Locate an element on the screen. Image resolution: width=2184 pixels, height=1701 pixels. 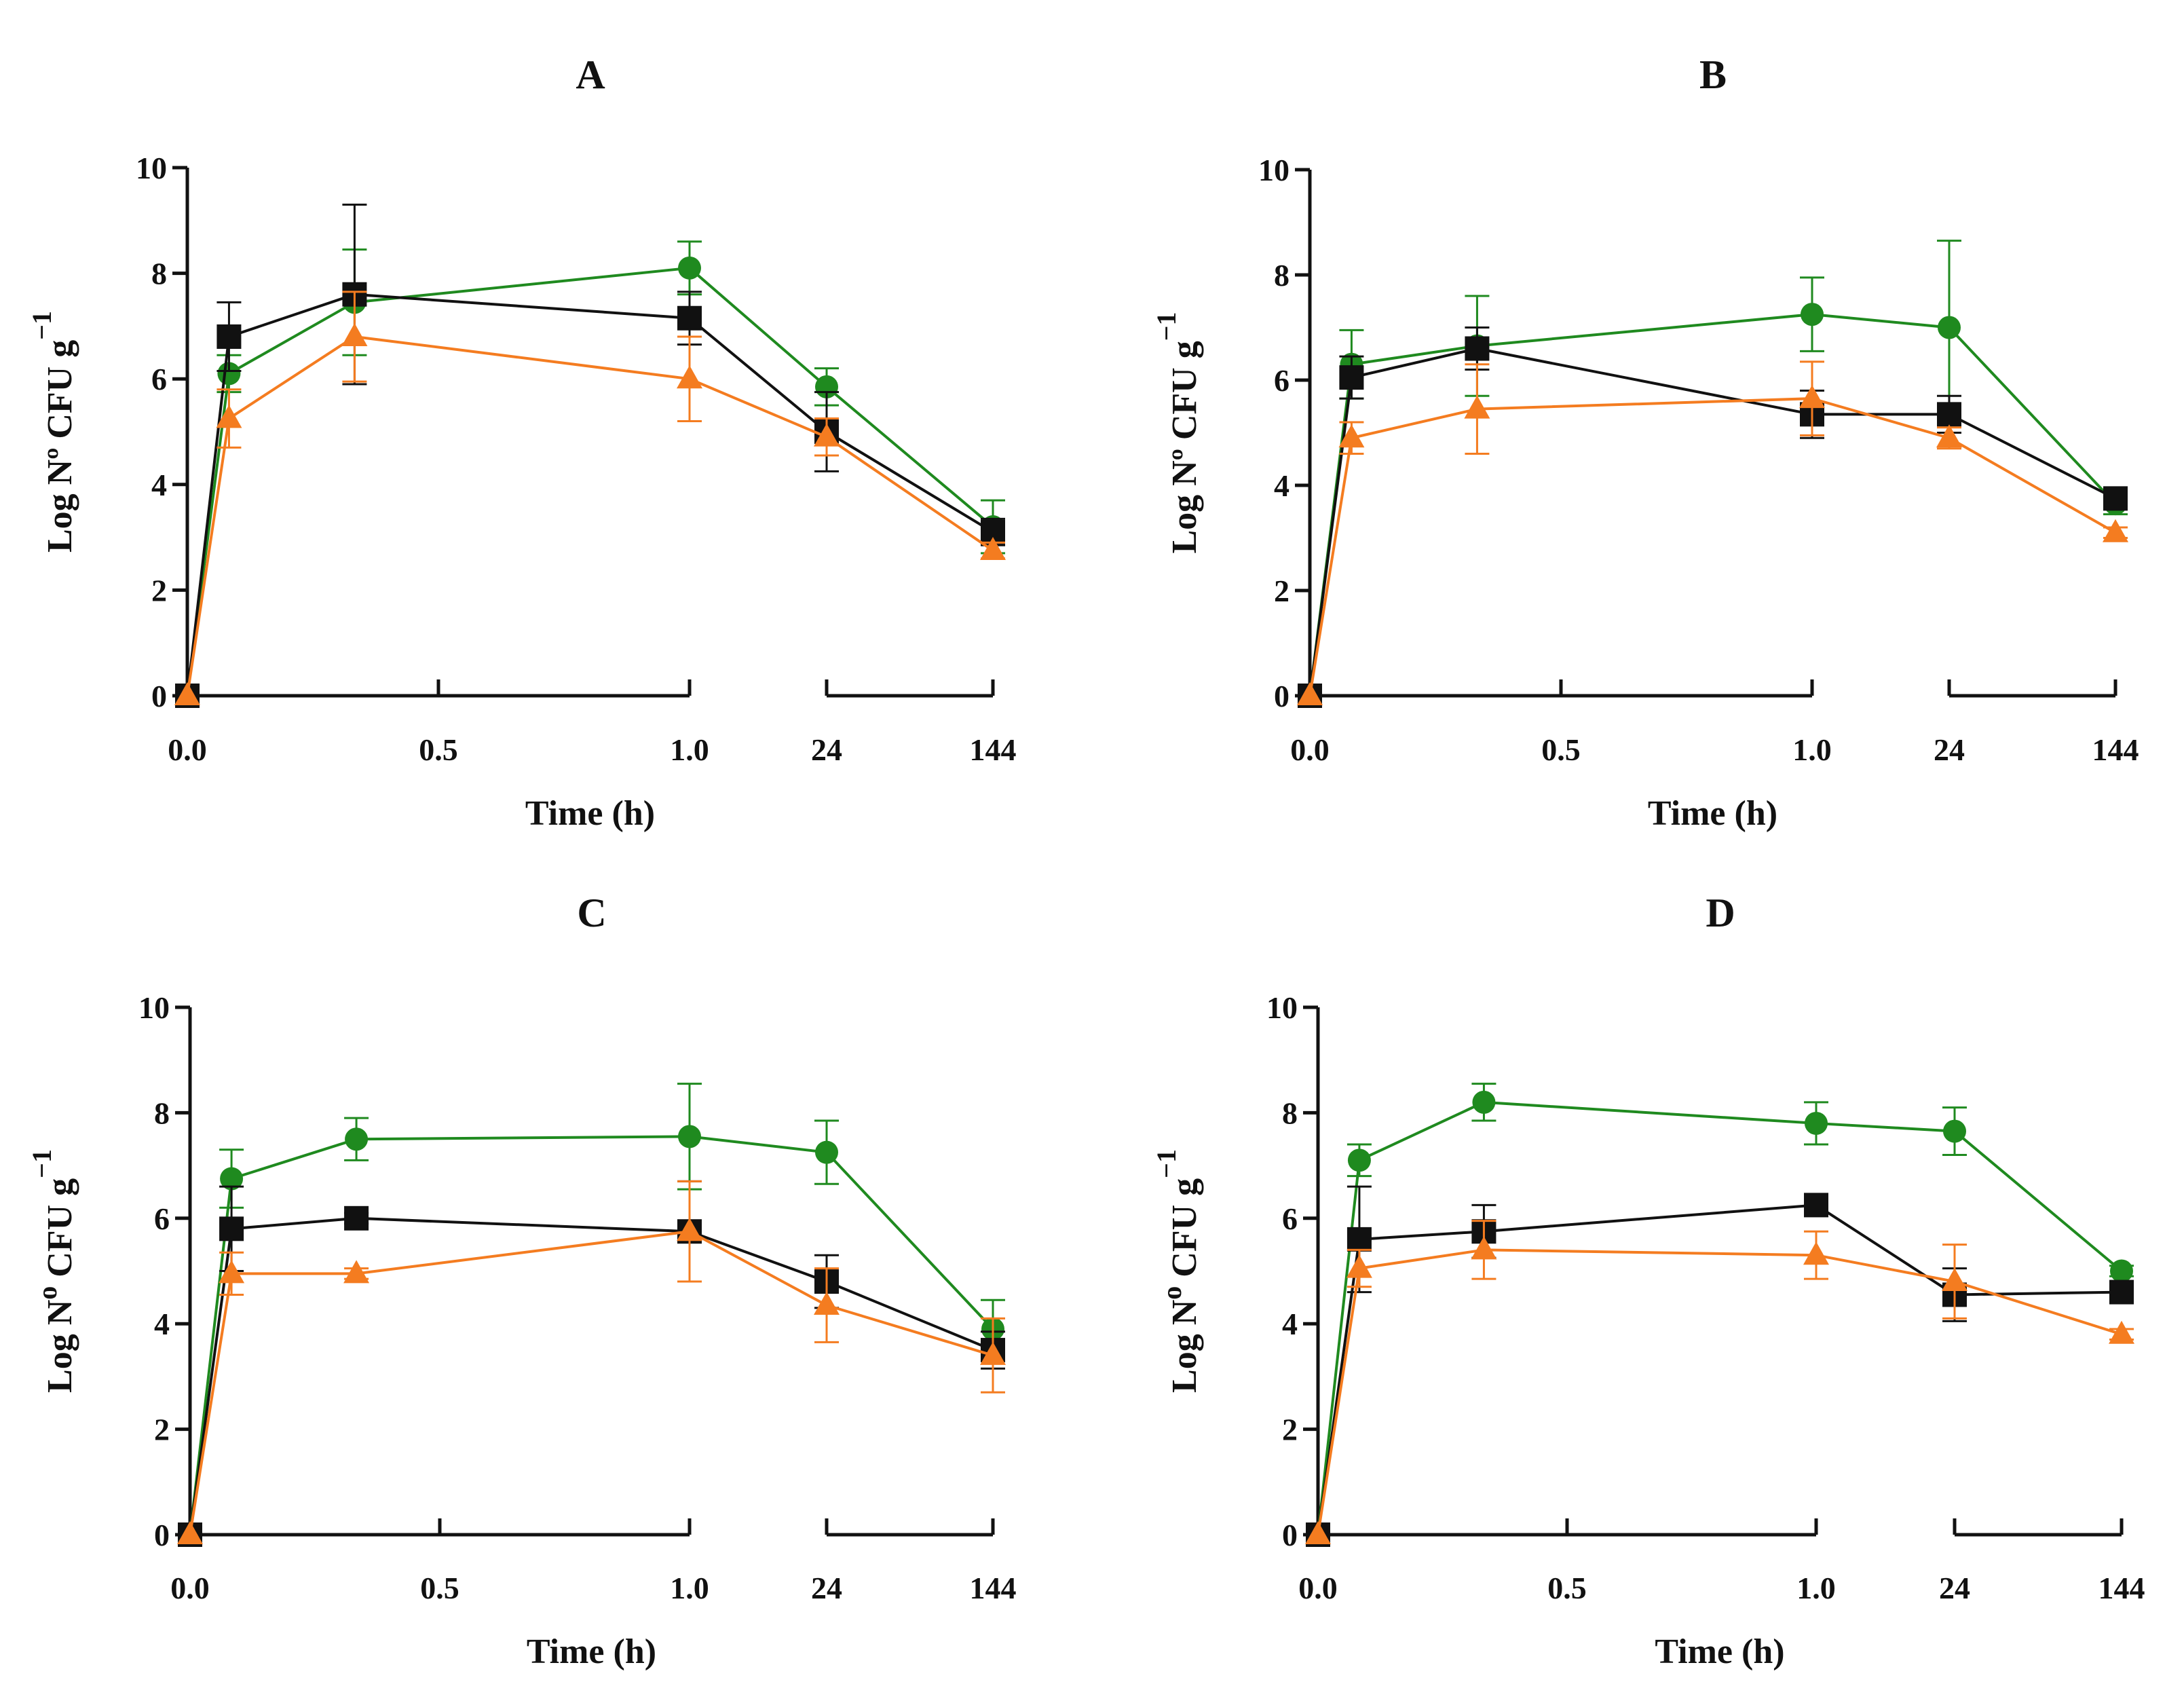
y-axis-title: Log No CFU g−1 is located at coordinates (53, 1271).